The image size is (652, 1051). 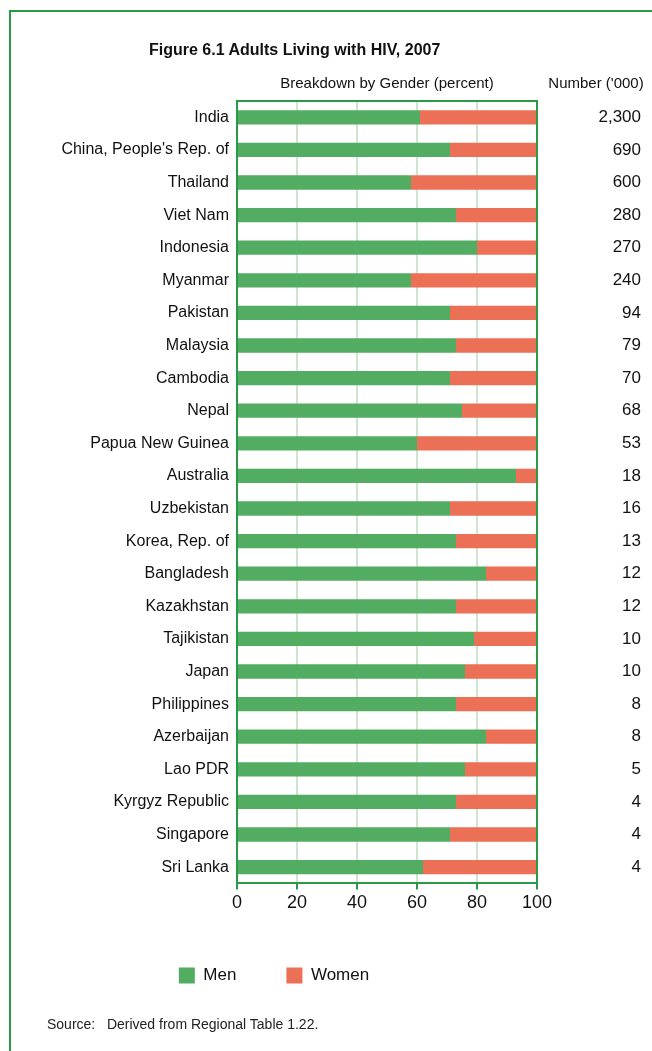 What do you see at coordinates (596, 83) in the screenshot?
I see `y2-axis-title: Number ('000)` at bounding box center [596, 83].